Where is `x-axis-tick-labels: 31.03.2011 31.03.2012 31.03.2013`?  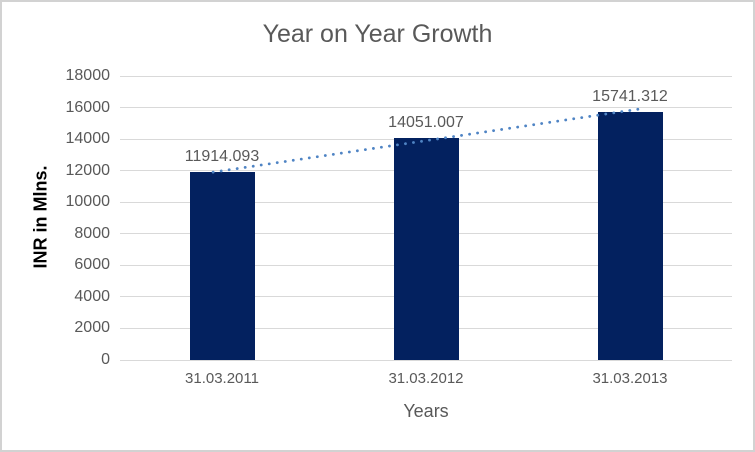 x-axis-tick-labels: 31.03.2011 31.03.2012 31.03.2013 is located at coordinates (426, 380).